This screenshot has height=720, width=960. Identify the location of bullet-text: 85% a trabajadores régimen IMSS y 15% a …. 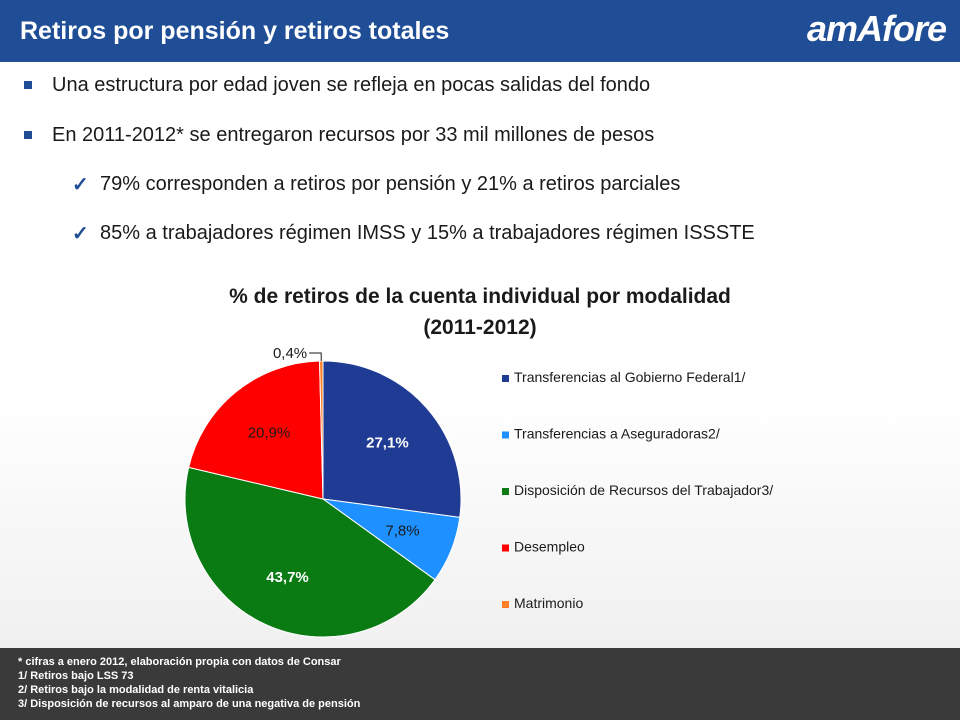
(427, 233).